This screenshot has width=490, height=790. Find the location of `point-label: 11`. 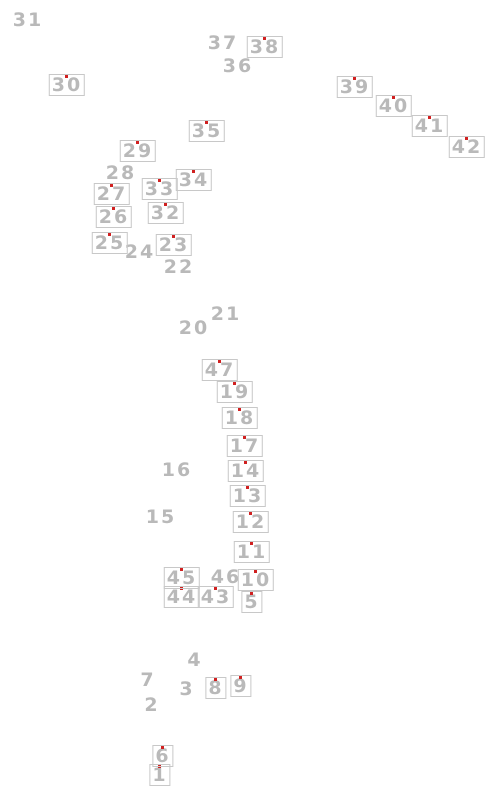

point-label: 11 is located at coordinates (252, 552).